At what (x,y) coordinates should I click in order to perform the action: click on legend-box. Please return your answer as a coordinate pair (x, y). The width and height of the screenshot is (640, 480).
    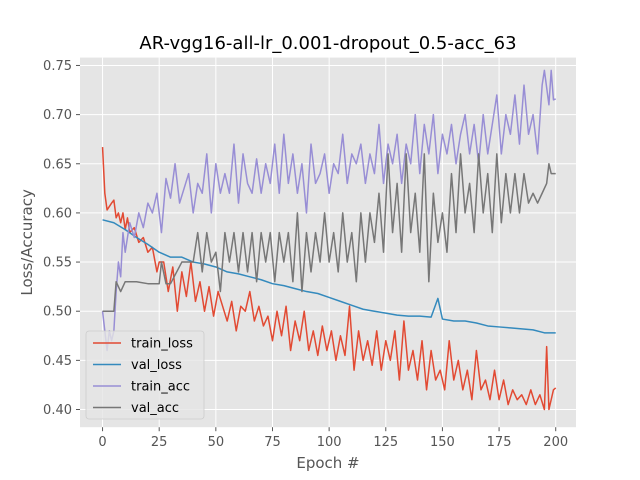
    Looking at the image, I should click on (145, 375).